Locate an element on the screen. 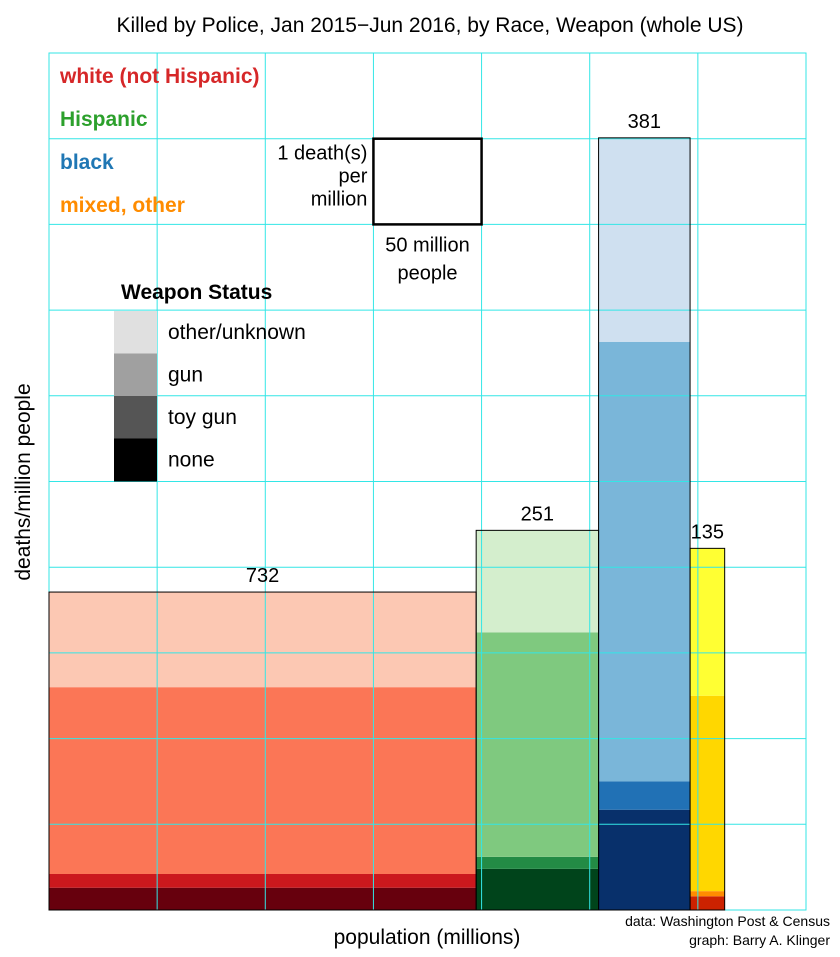 This screenshot has height=957, width=840. bar-segment-4-other-unknown is located at coordinates (707, 622).